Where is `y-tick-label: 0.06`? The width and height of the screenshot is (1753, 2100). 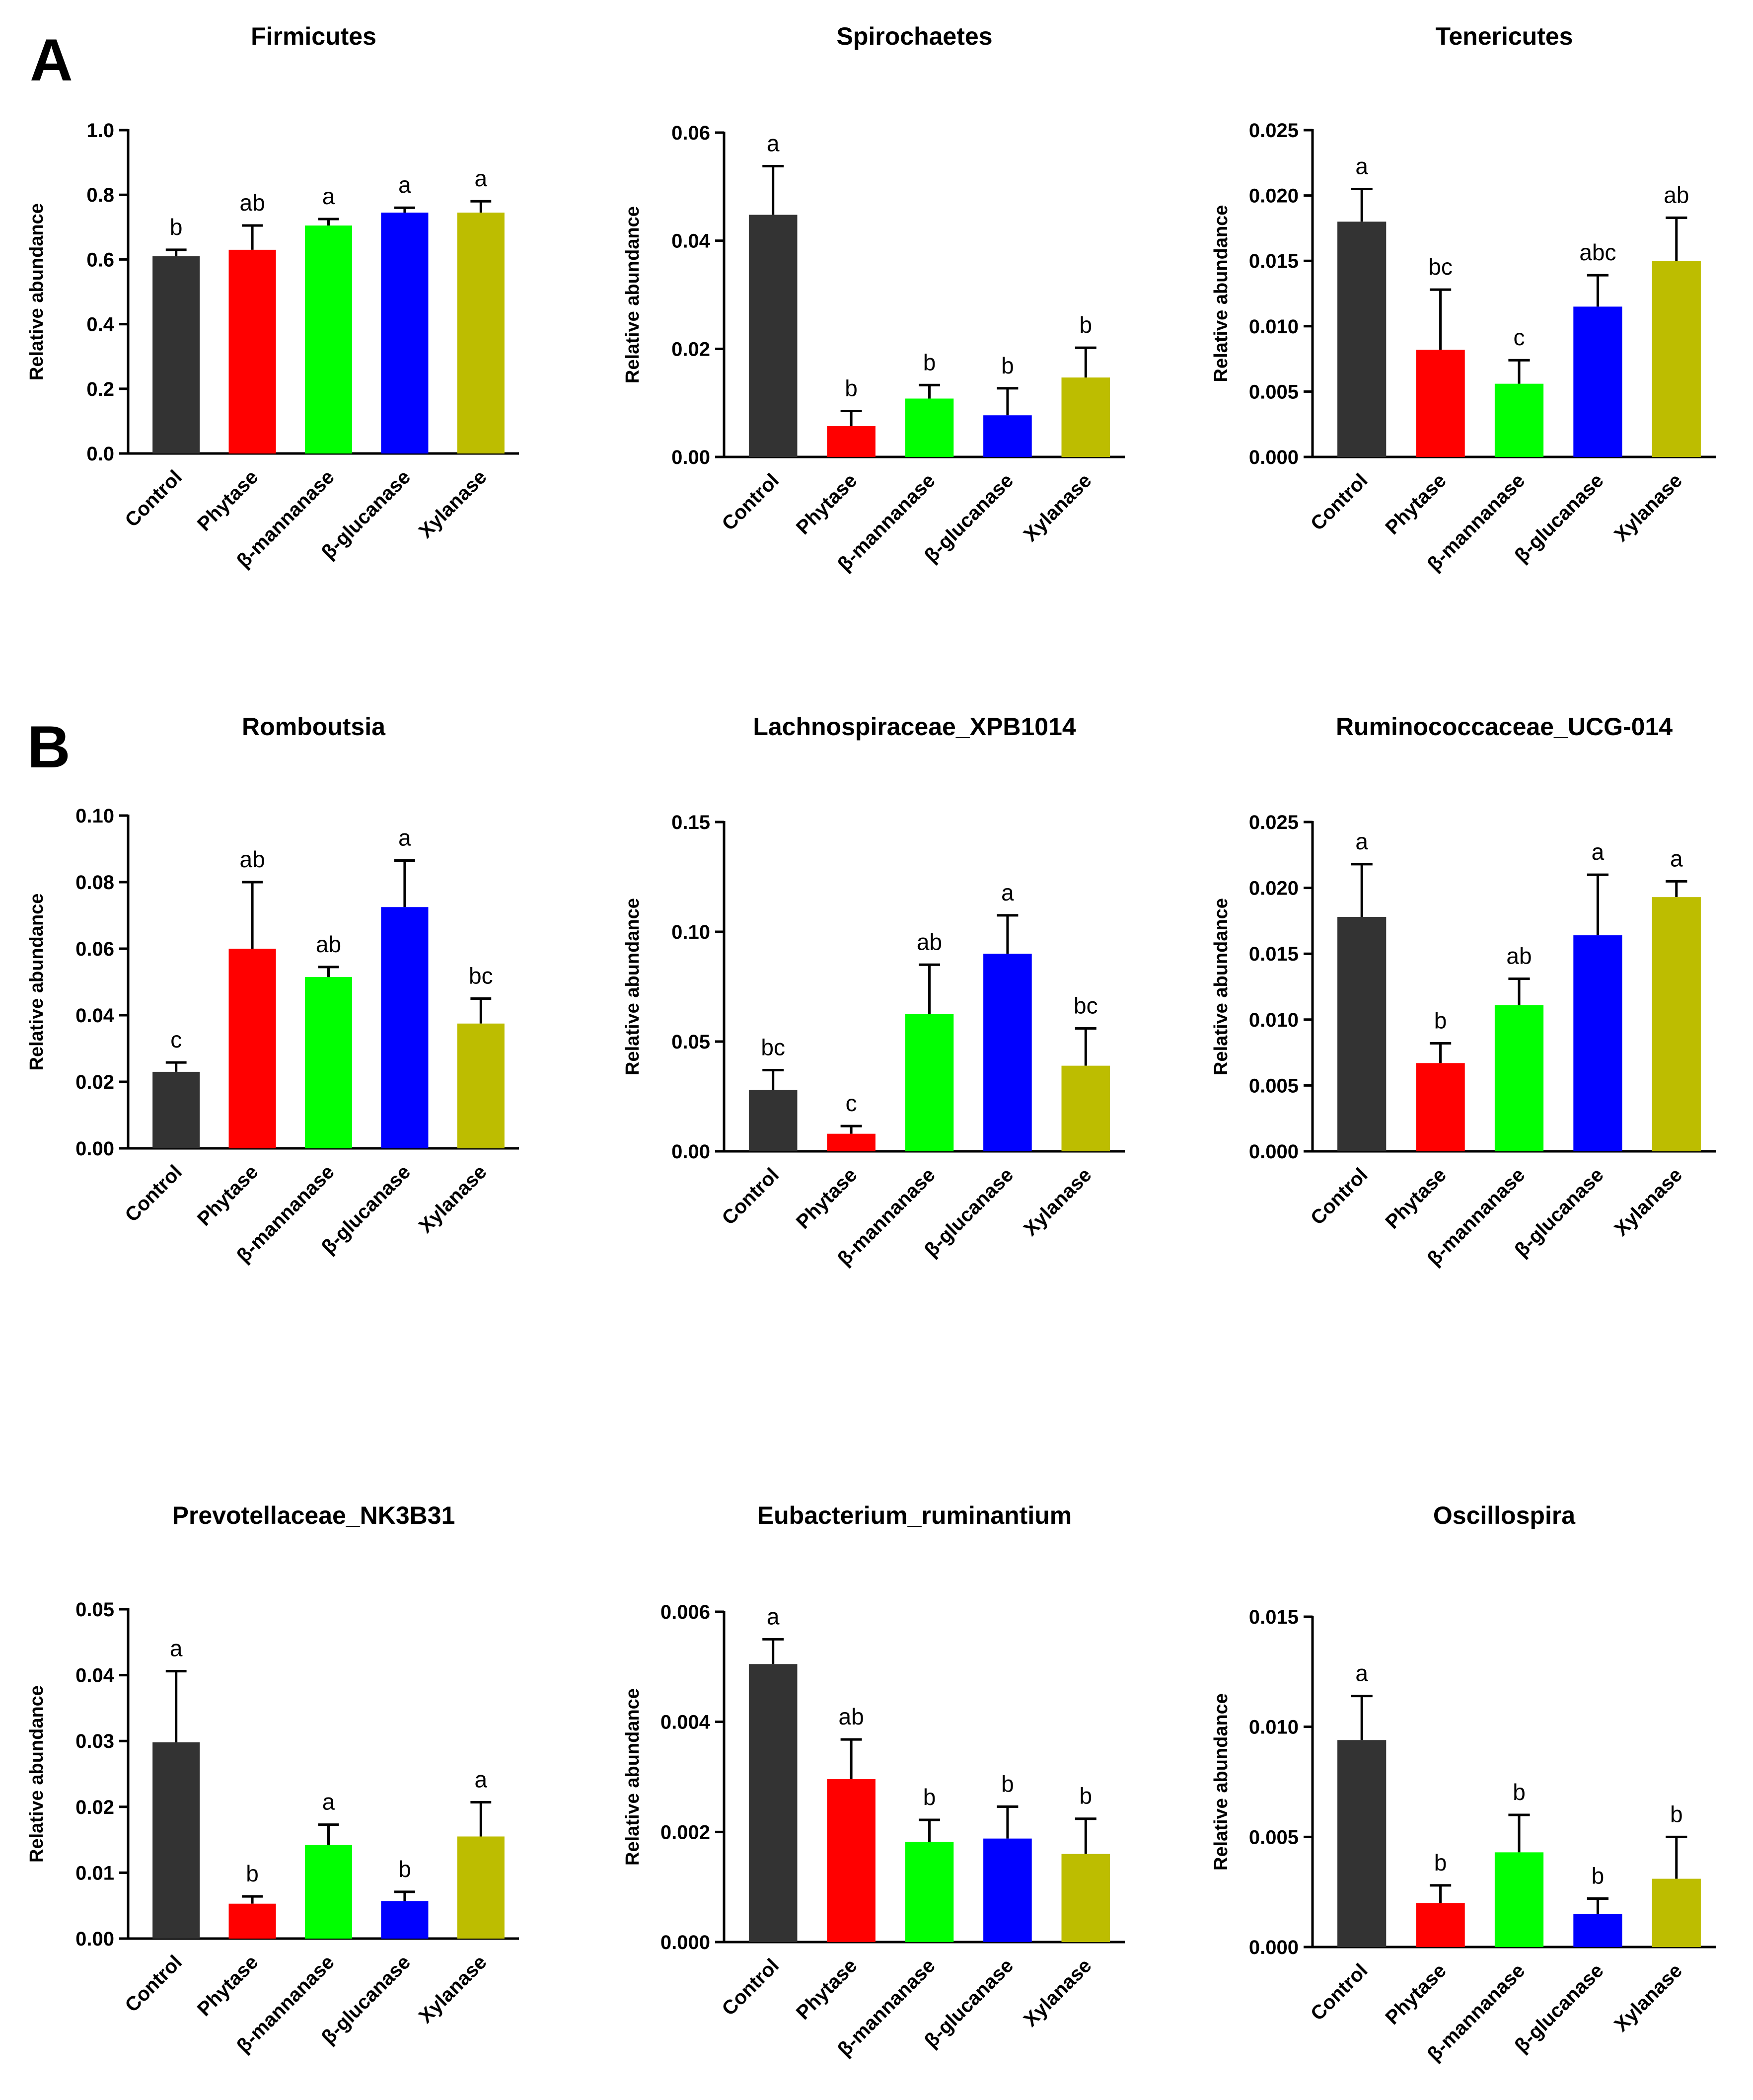 y-tick-label: 0.06 is located at coordinates (95, 949).